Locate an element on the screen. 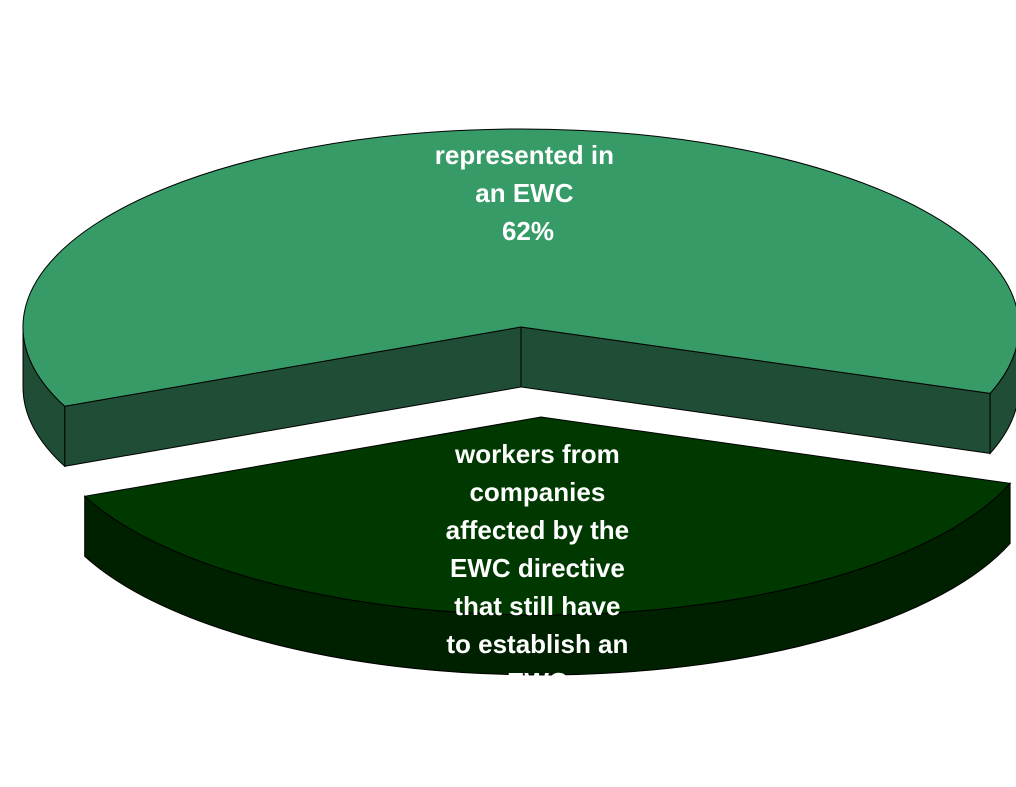  pie-label-line: EWC directive is located at coordinates (537, 568).